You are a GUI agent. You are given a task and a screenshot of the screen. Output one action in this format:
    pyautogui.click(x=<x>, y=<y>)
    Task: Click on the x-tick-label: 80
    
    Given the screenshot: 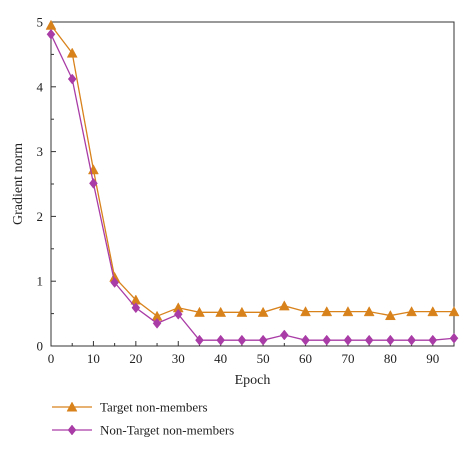 What is the action you would take?
    pyautogui.click(x=390, y=358)
    